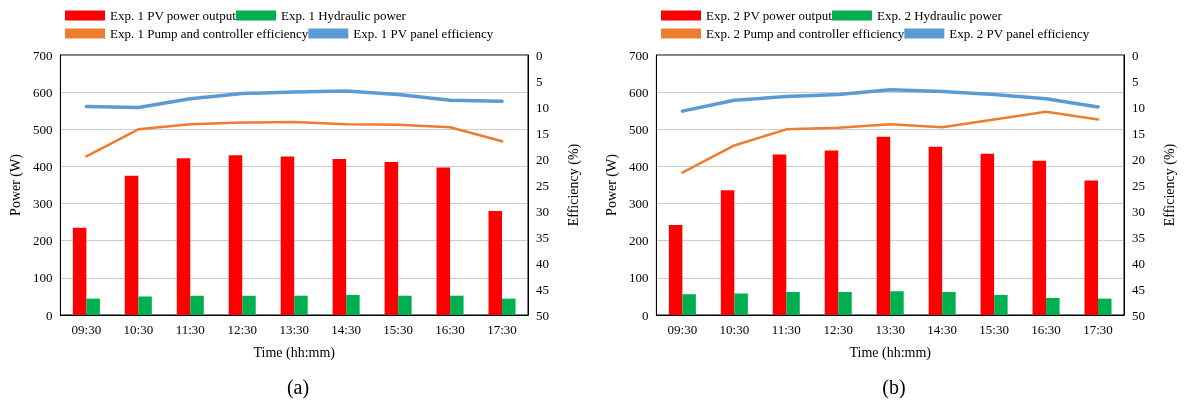  Describe the element at coordinates (942, 329) in the screenshot. I see `x-tick-label: 14:30` at that location.